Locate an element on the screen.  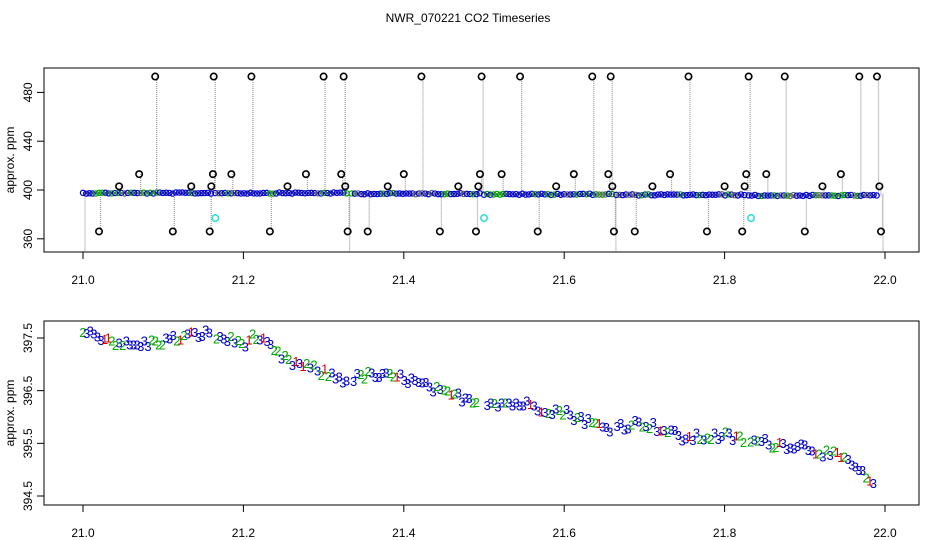
y-tick-label: 394.5 is located at coordinates (28, 496).